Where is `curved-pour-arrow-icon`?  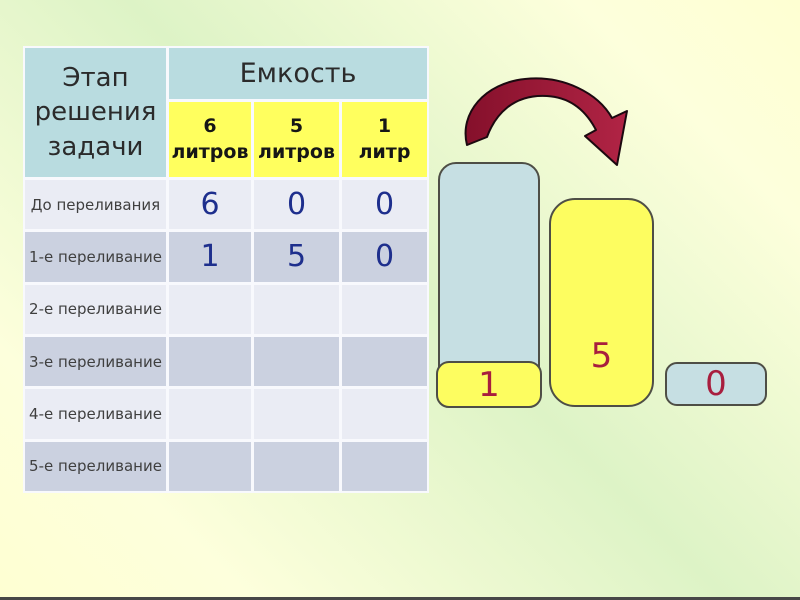 curved-pour-arrow-icon is located at coordinates (545, 128).